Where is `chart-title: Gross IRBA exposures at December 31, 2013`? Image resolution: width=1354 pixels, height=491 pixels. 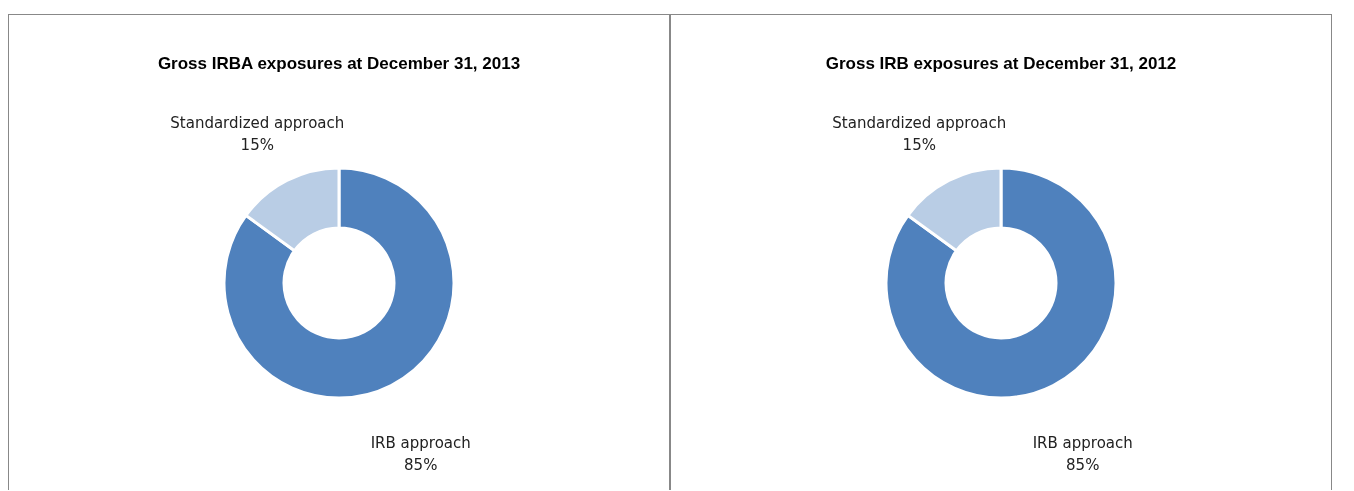
chart-title: Gross IRBA exposures at December 31, 2013 is located at coordinates (339, 63).